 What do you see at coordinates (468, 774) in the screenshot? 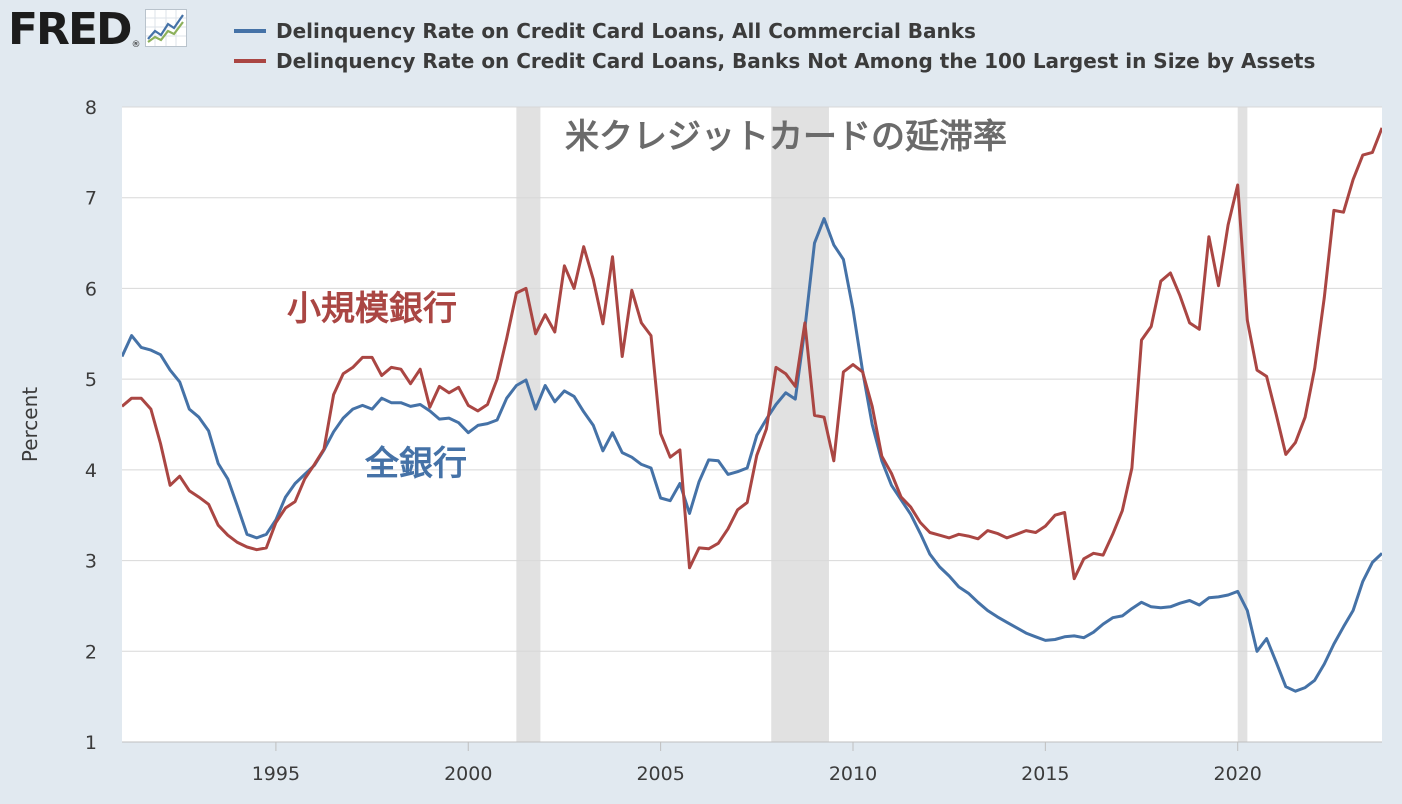
I see `x-tick-label: 2000` at bounding box center [468, 774].